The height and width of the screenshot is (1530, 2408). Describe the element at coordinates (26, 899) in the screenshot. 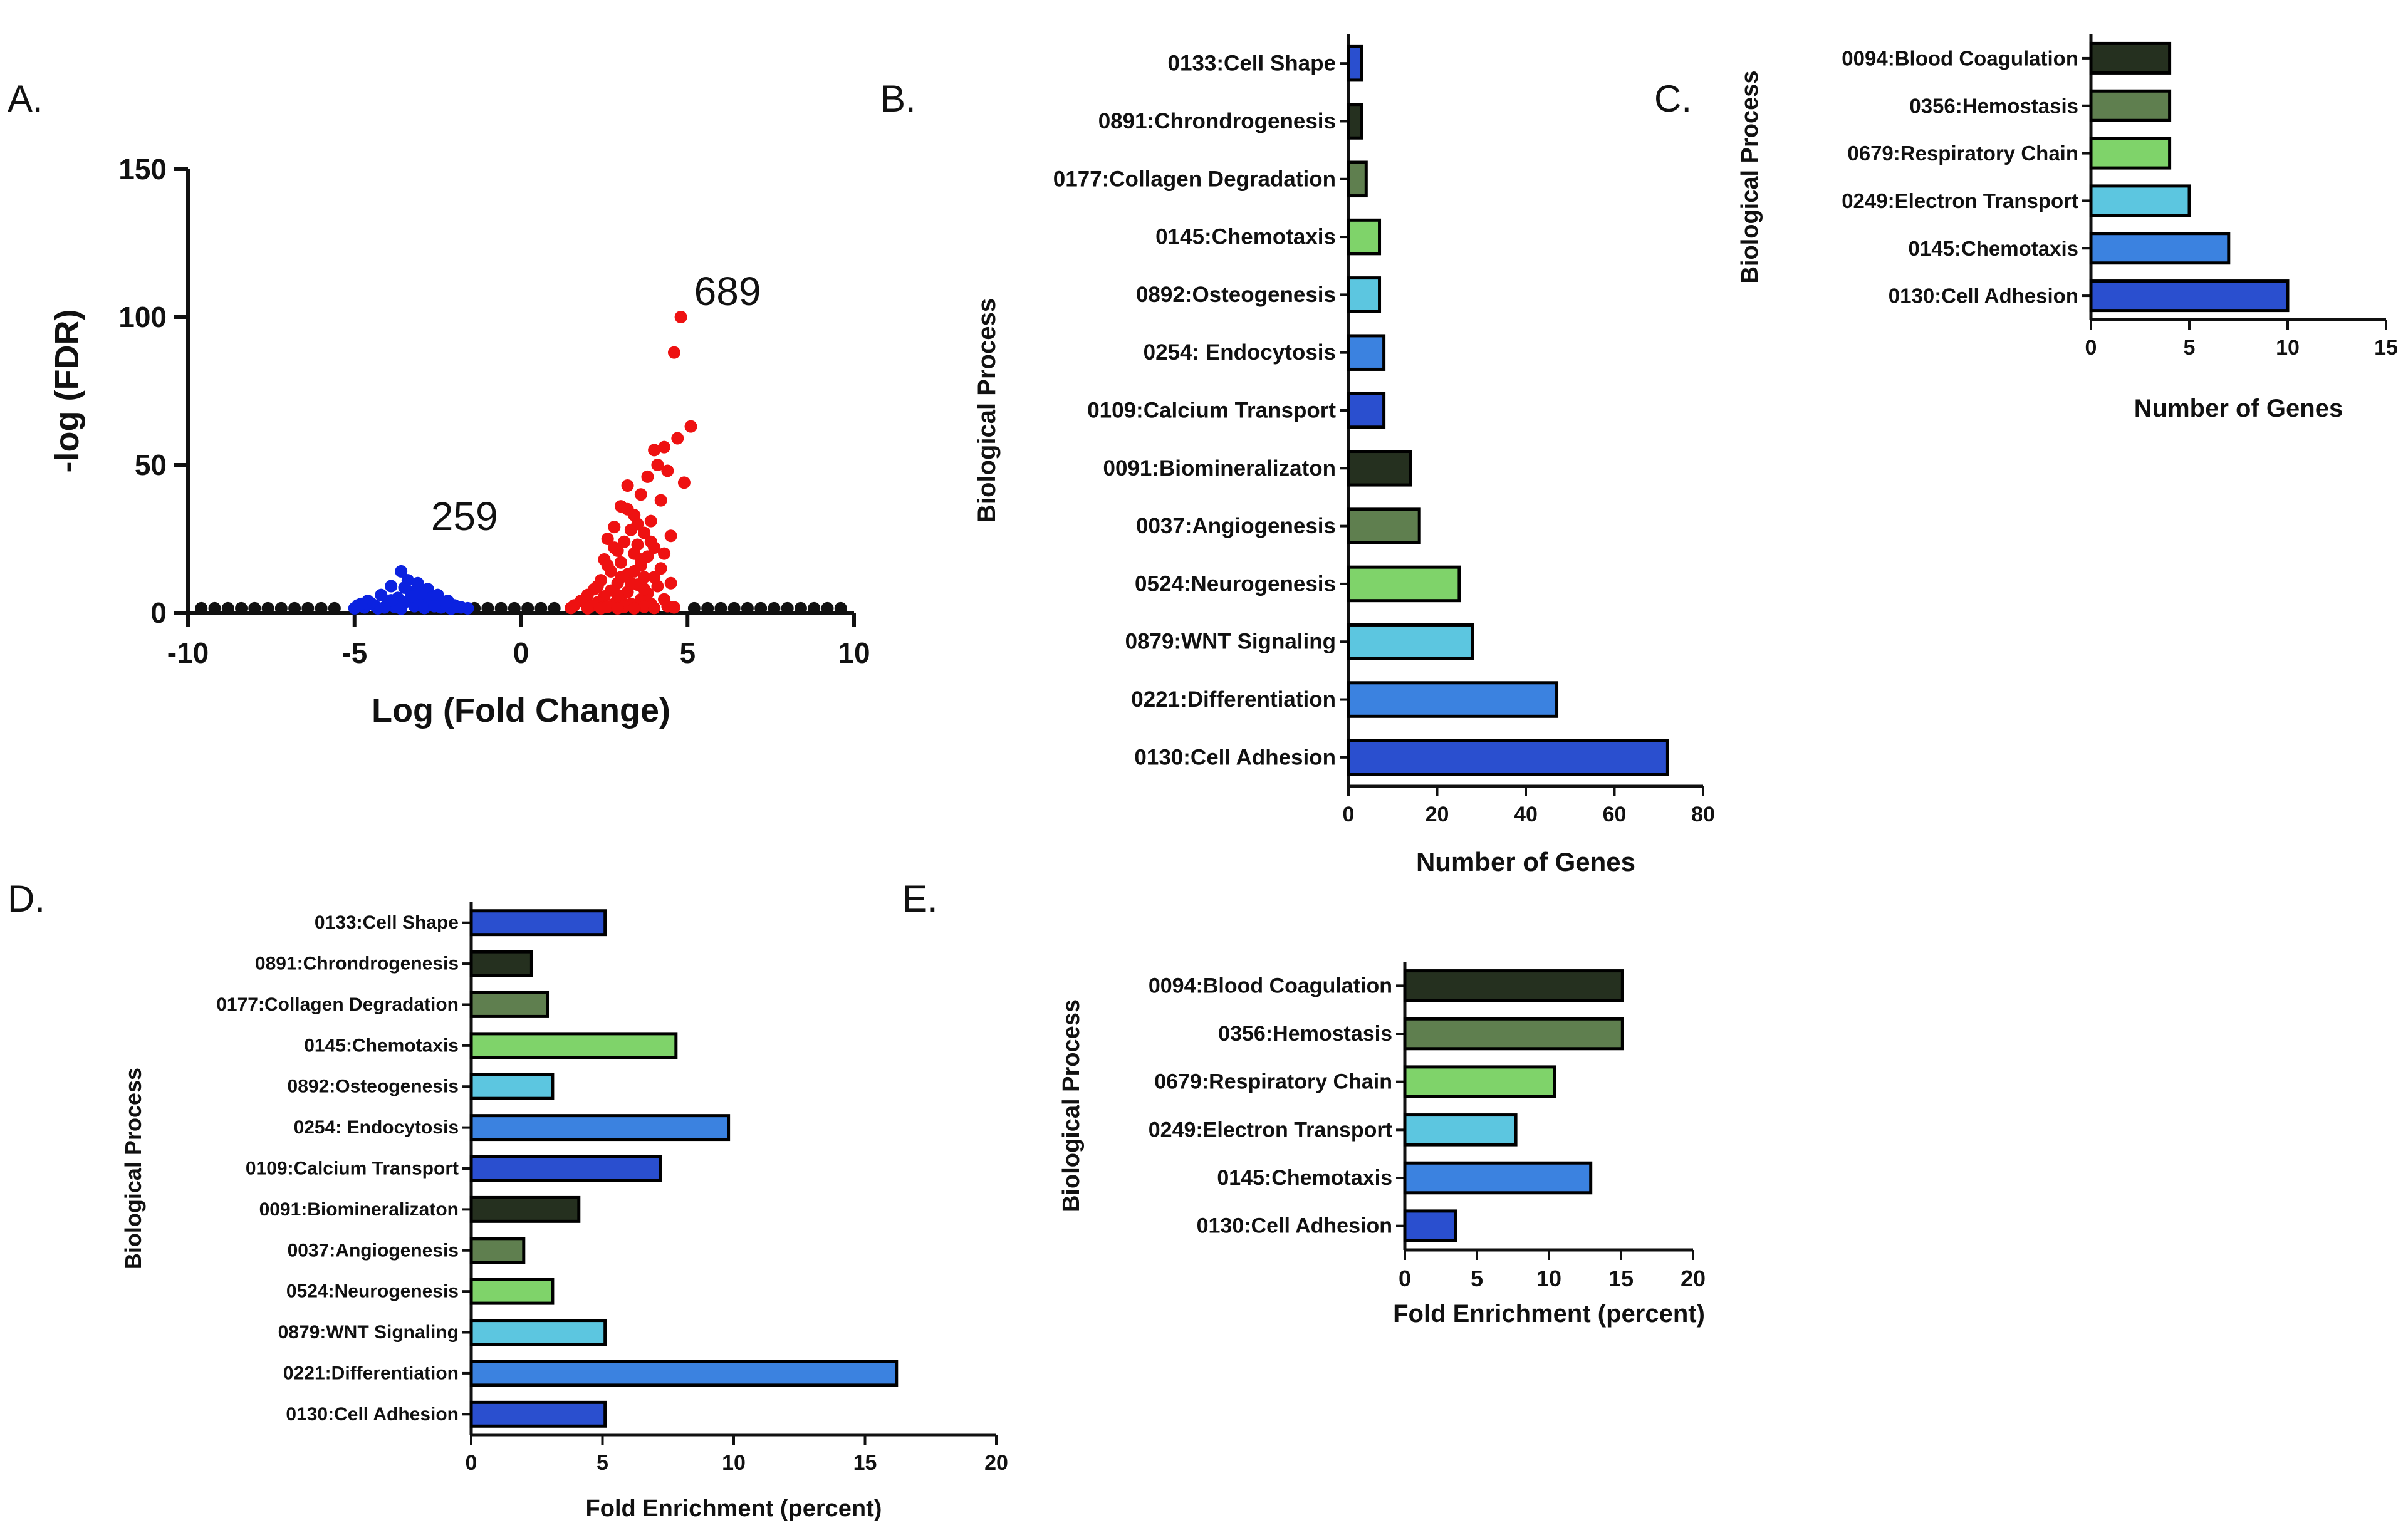

I see `panel-label-d: D.` at that location.